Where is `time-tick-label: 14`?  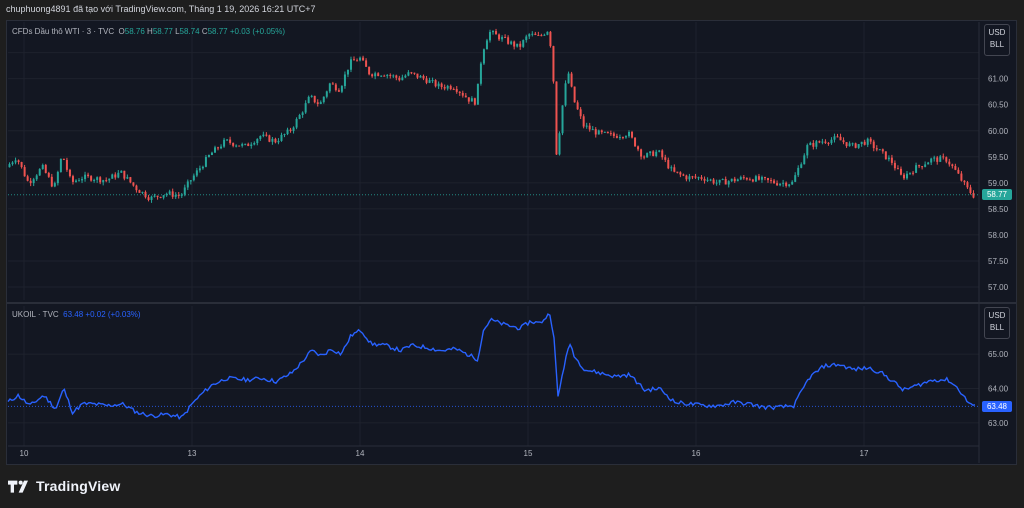 time-tick-label: 14 is located at coordinates (360, 453).